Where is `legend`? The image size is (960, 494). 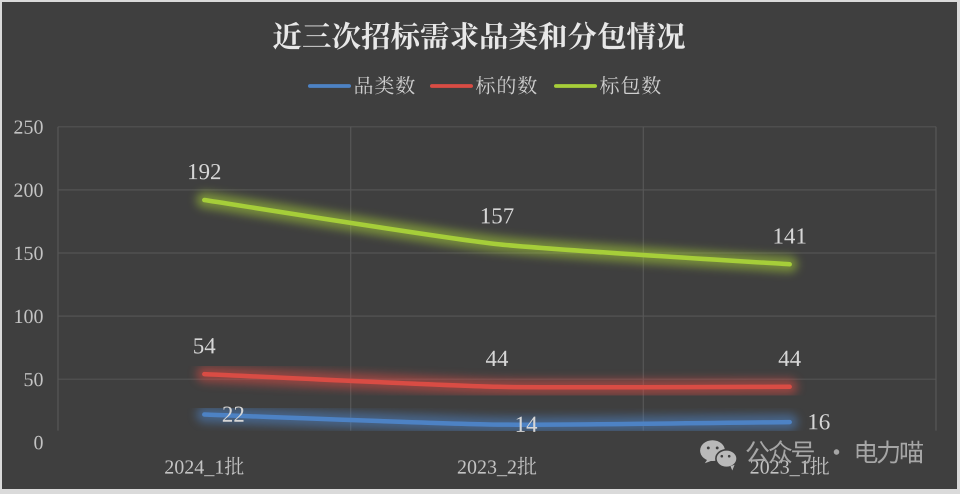 legend is located at coordinates (484, 85).